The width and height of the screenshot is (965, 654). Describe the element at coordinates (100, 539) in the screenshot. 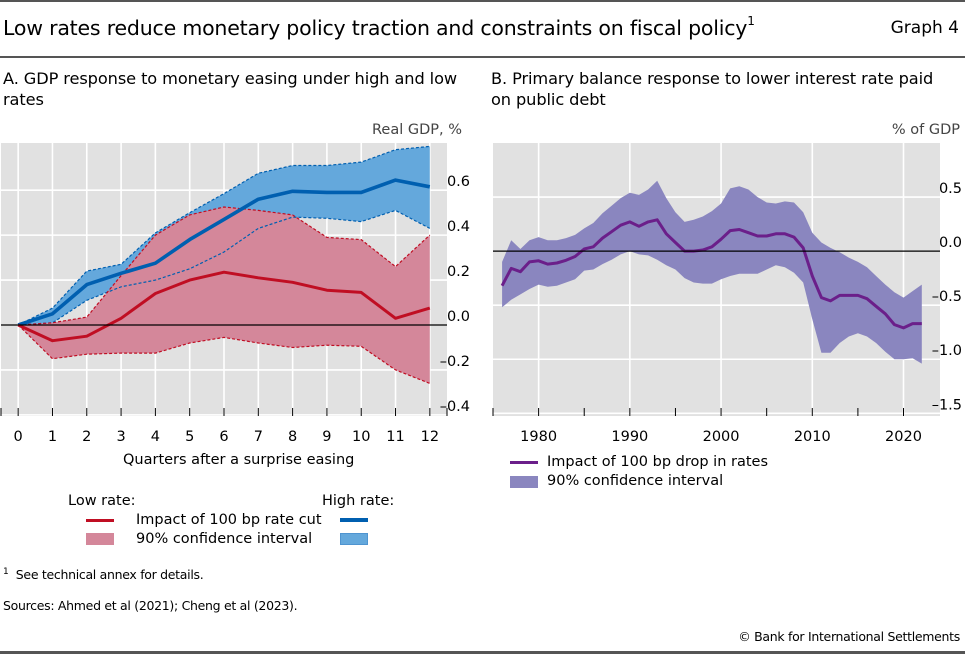

I see `legend-low-rate-ci-swatch` at that location.